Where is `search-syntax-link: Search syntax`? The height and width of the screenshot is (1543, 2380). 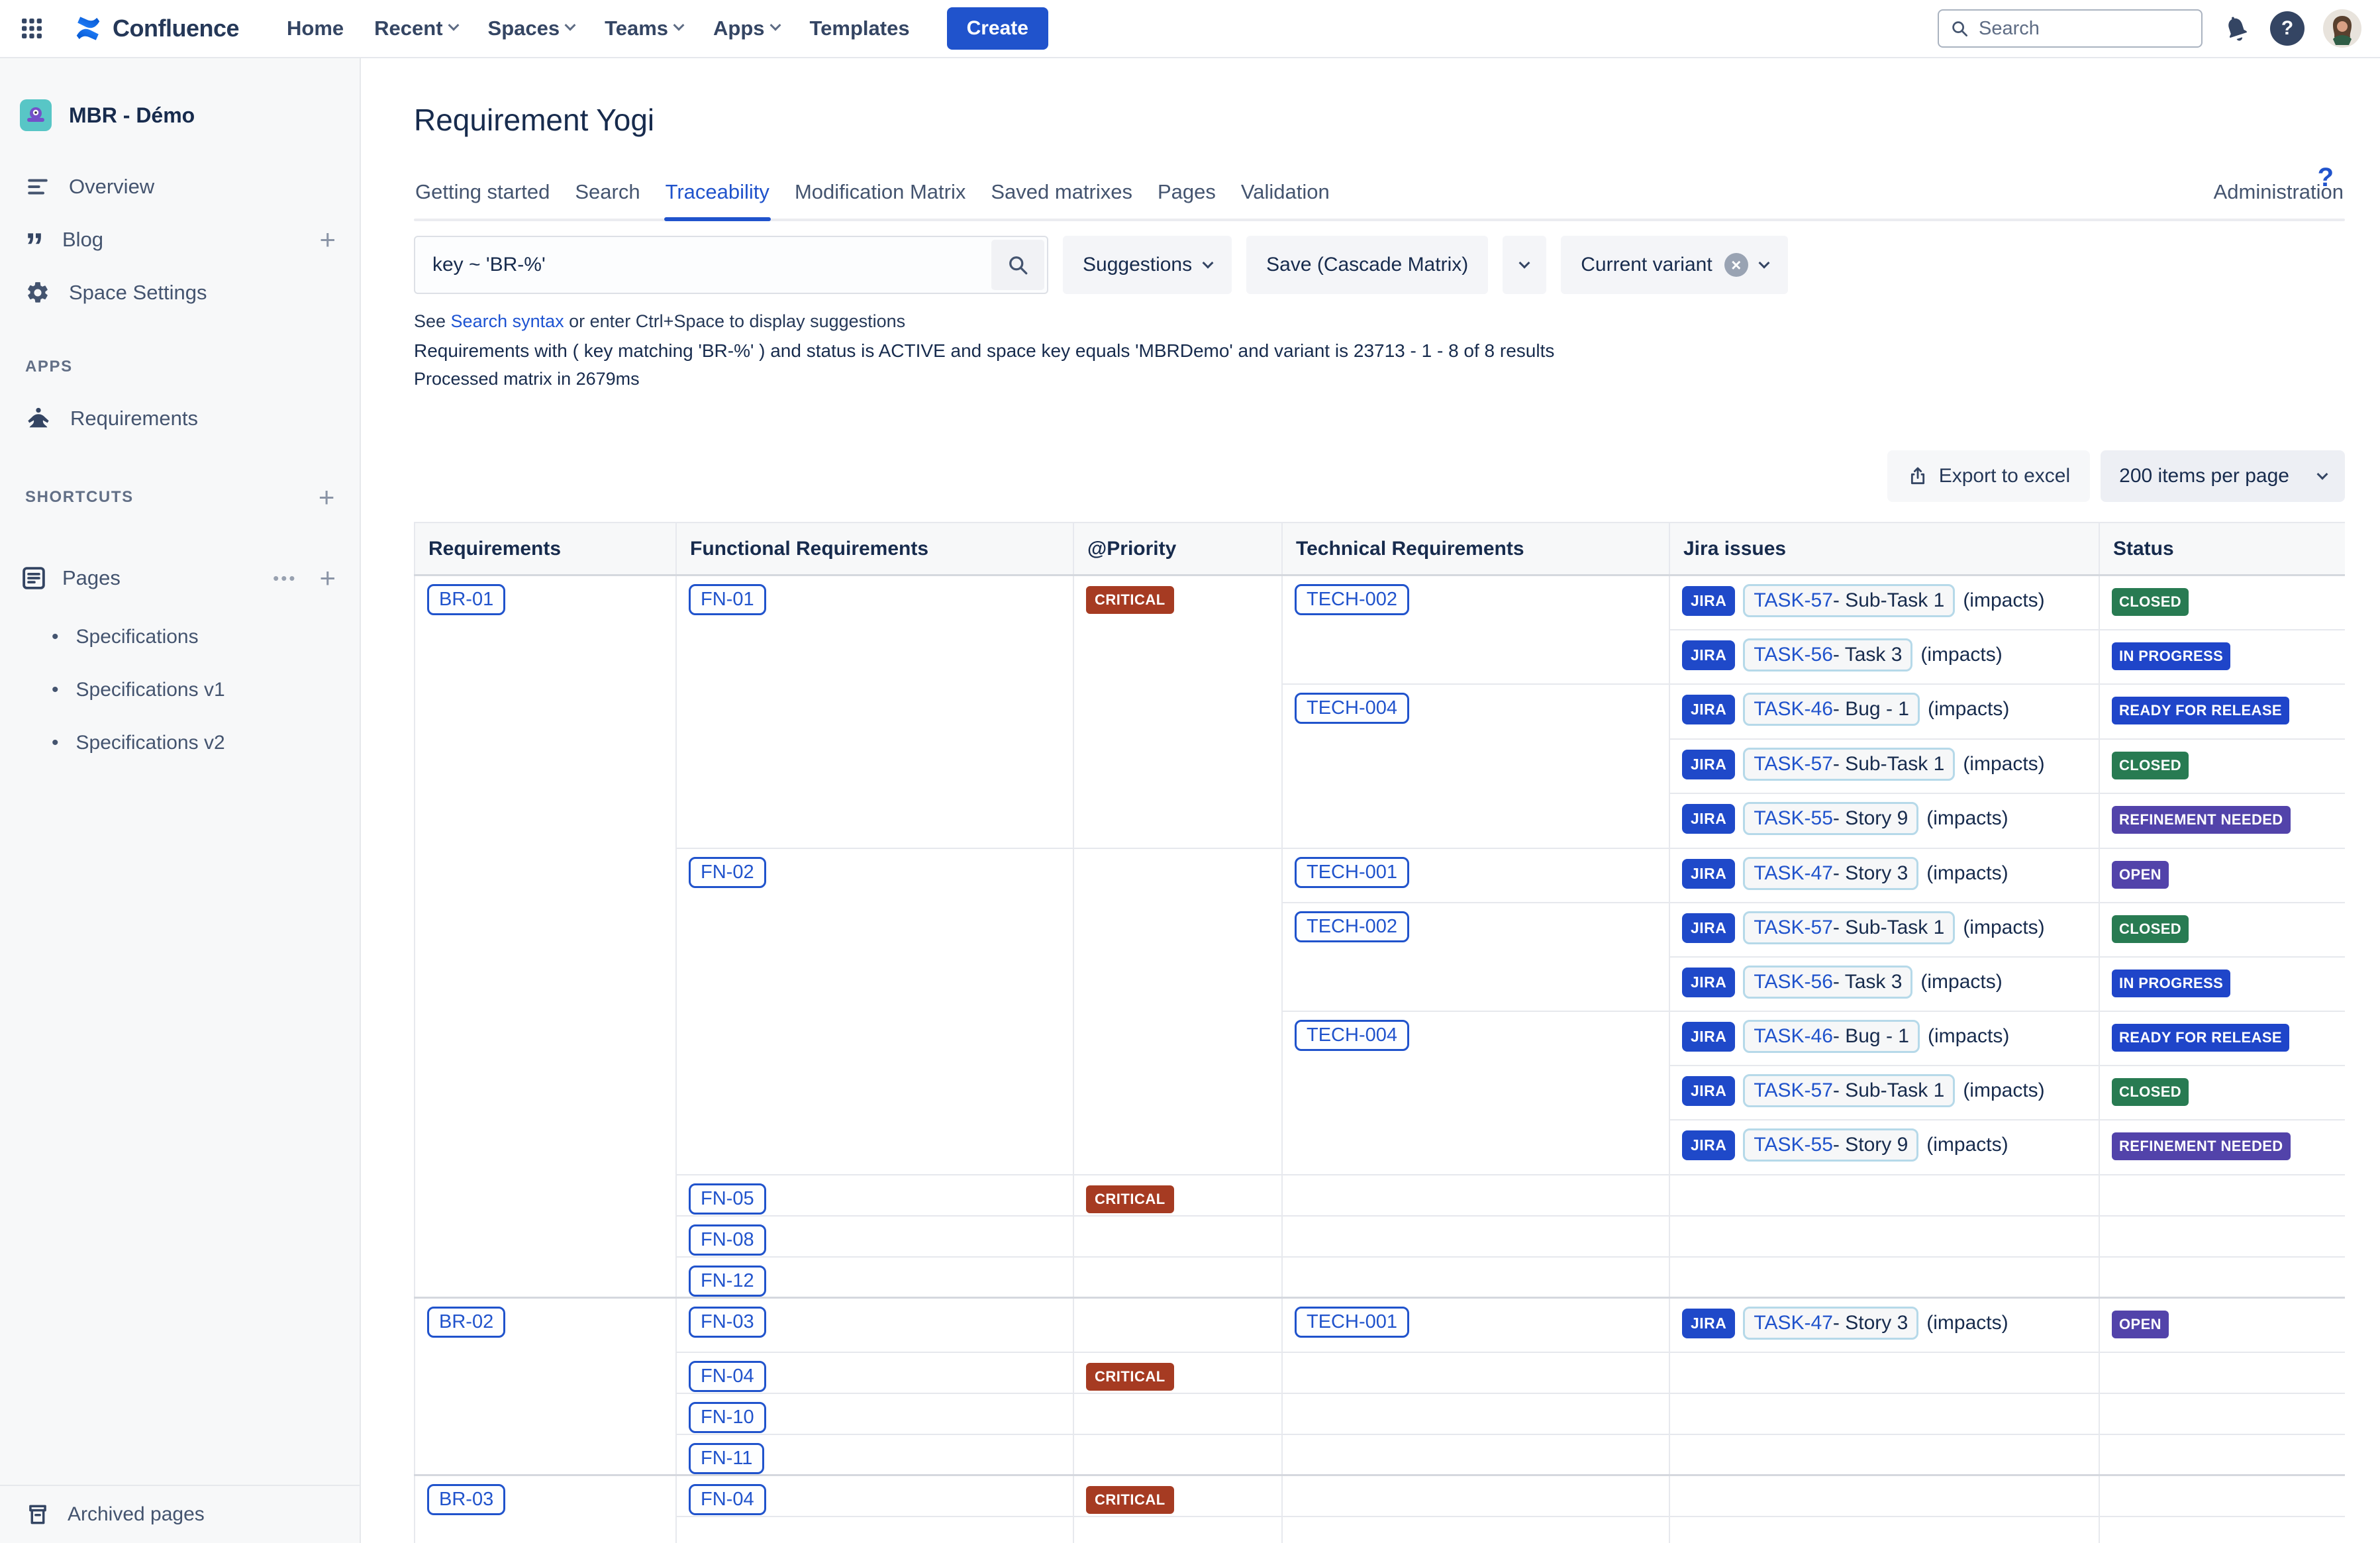
search-syntax-link: Search syntax is located at coordinates (507, 321).